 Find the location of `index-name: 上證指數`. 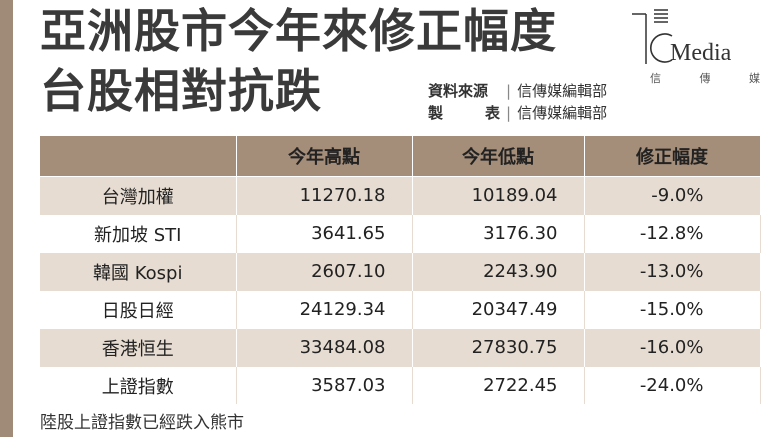

index-name: 上證指數 is located at coordinates (138, 385).